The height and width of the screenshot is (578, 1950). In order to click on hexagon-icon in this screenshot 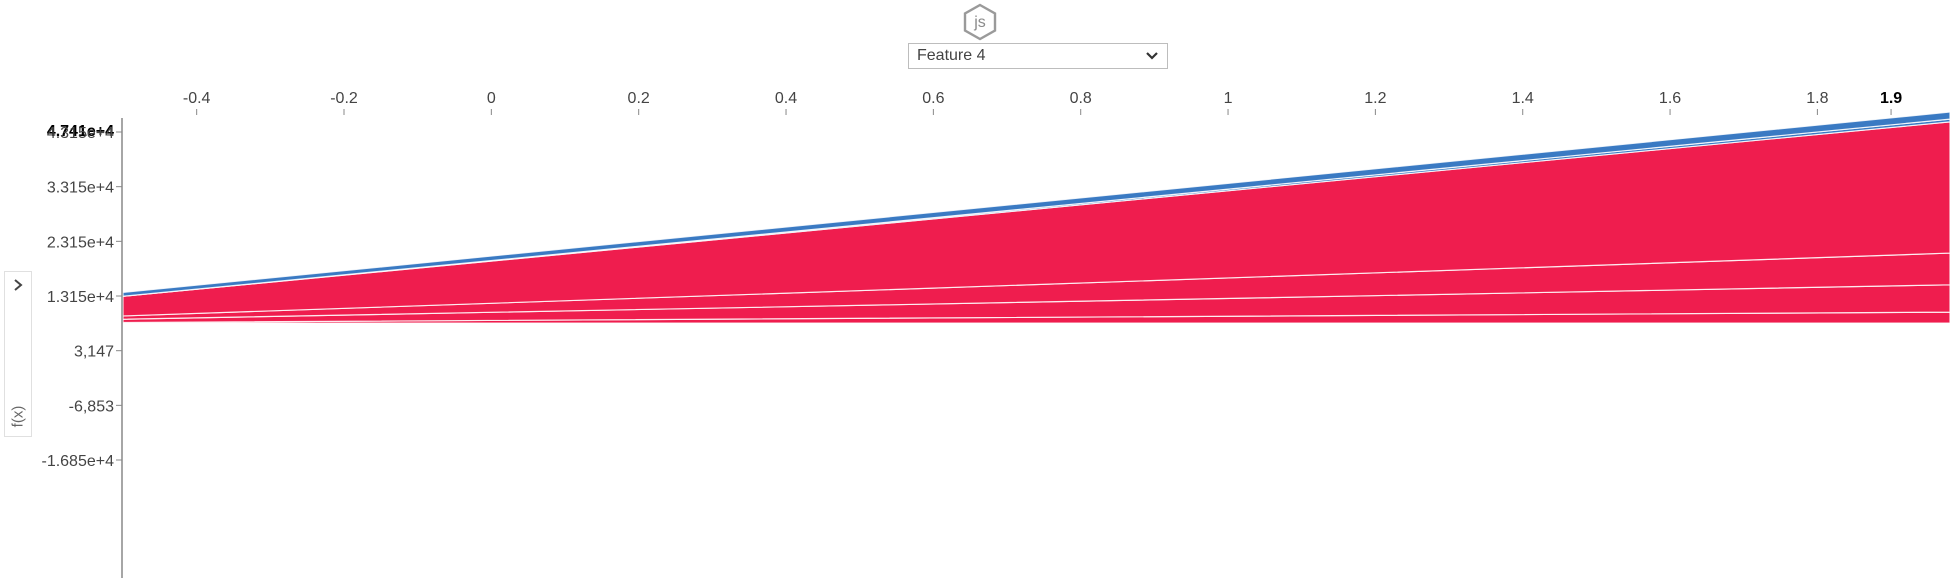, I will do `click(980, 22)`.